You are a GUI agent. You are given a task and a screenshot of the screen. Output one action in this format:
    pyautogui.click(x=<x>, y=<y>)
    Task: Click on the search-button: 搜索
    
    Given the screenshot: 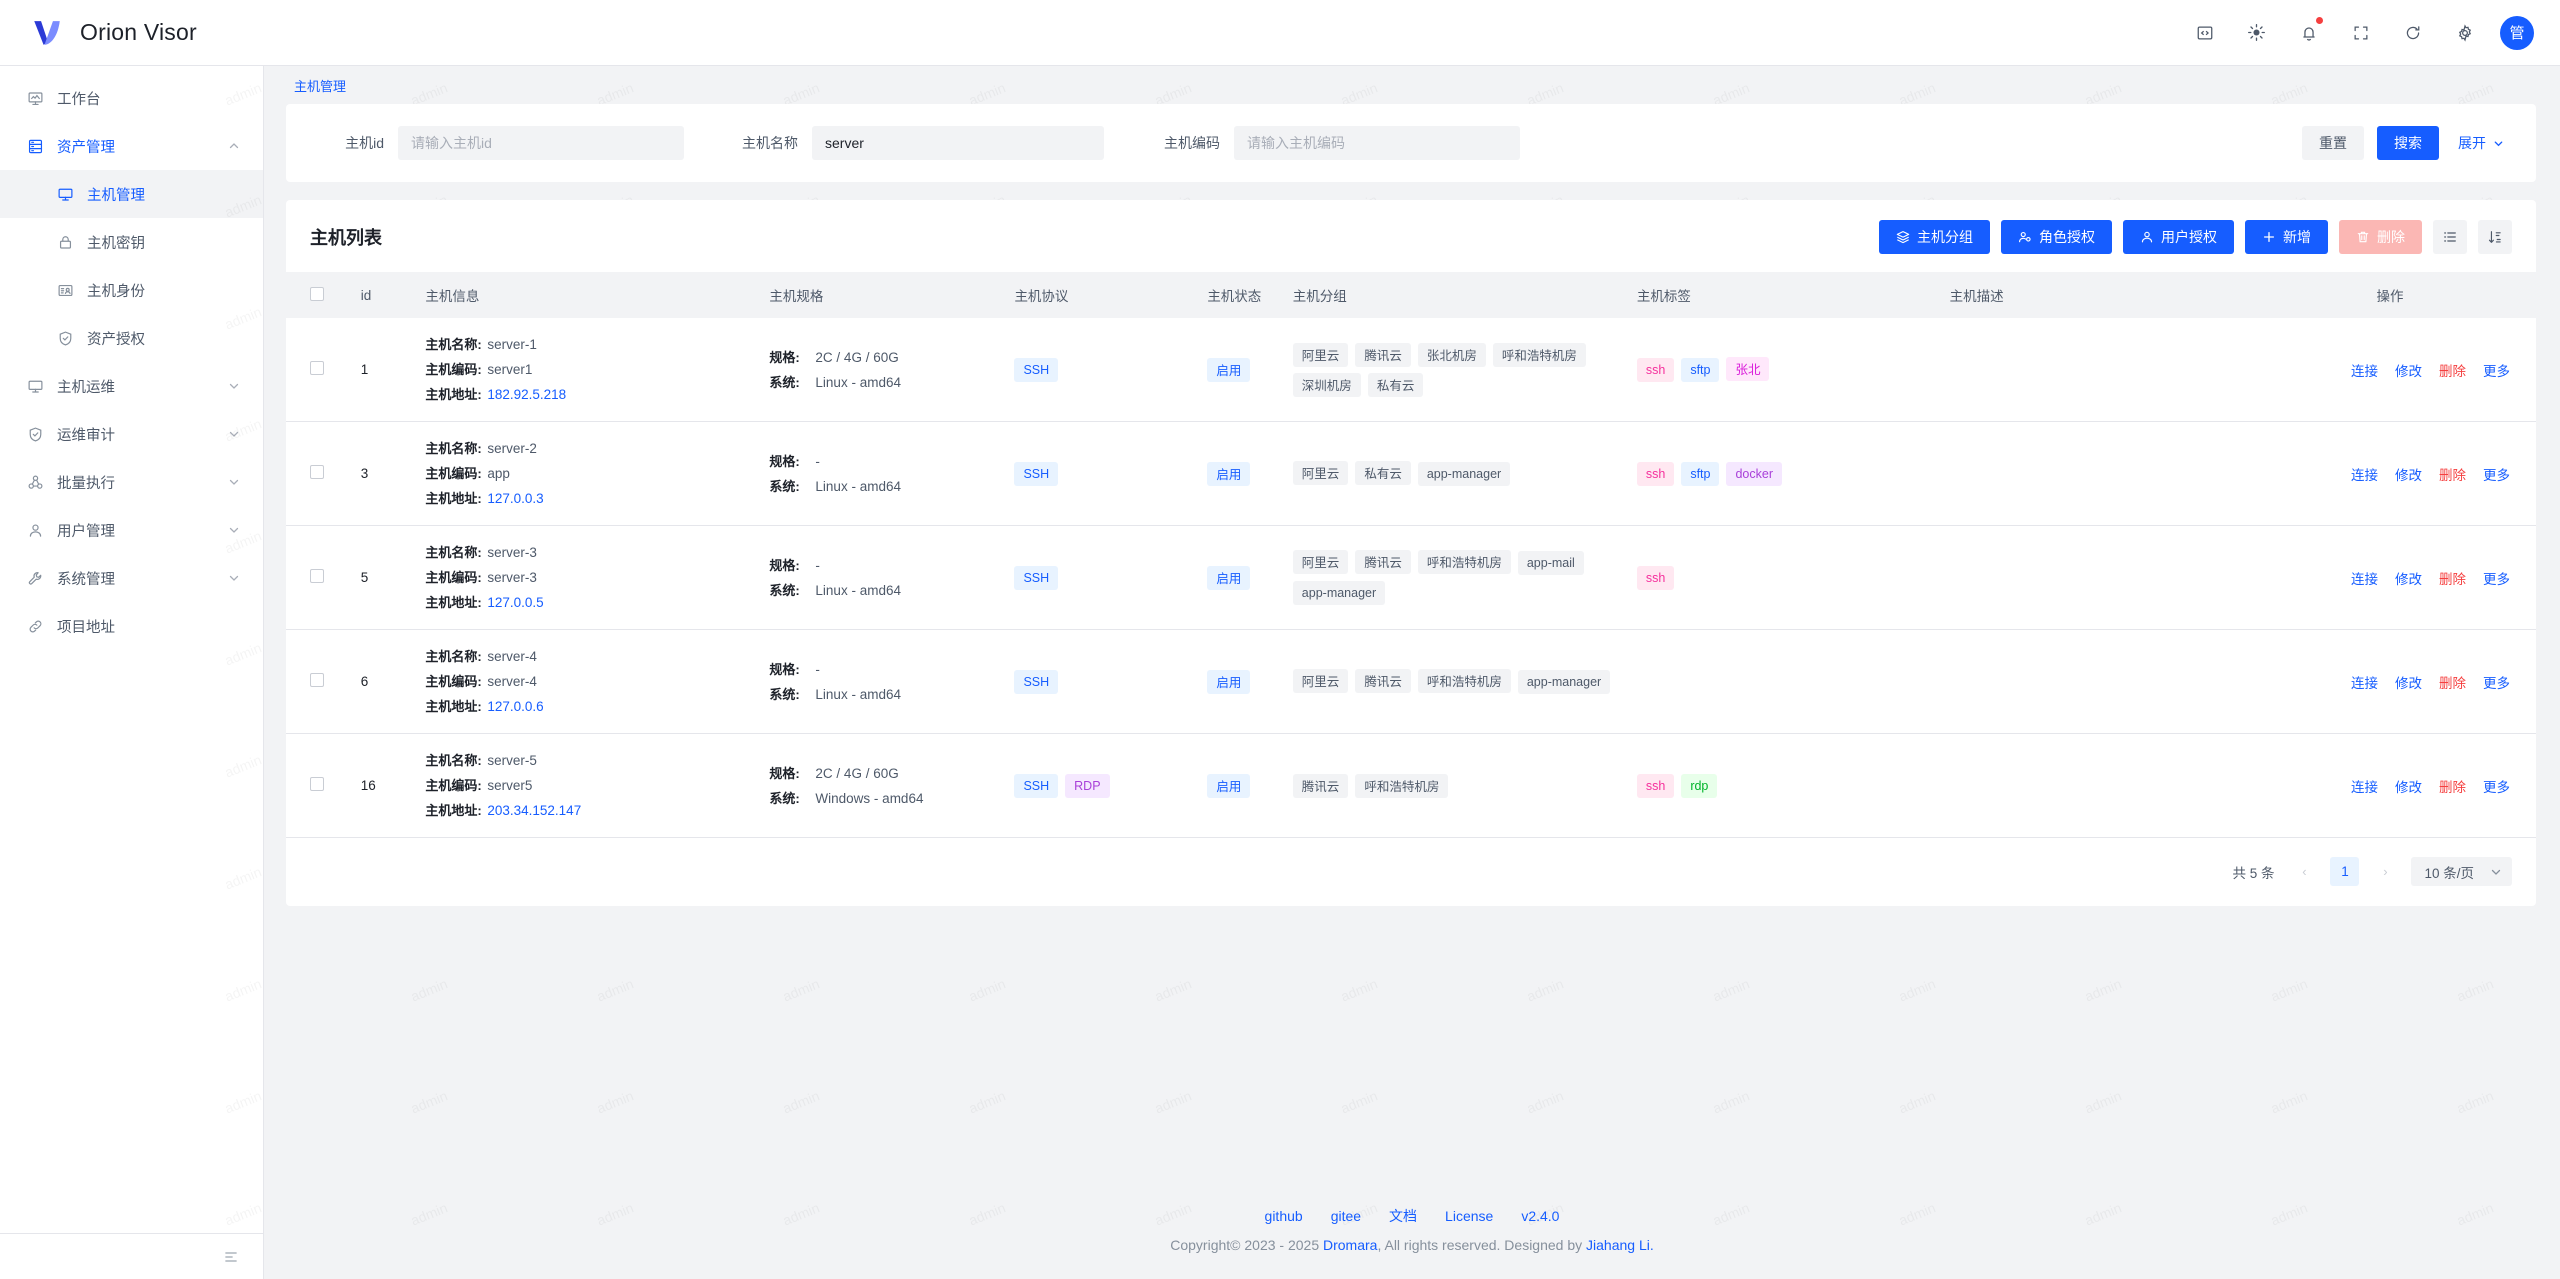 What is the action you would take?
    pyautogui.click(x=2408, y=143)
    